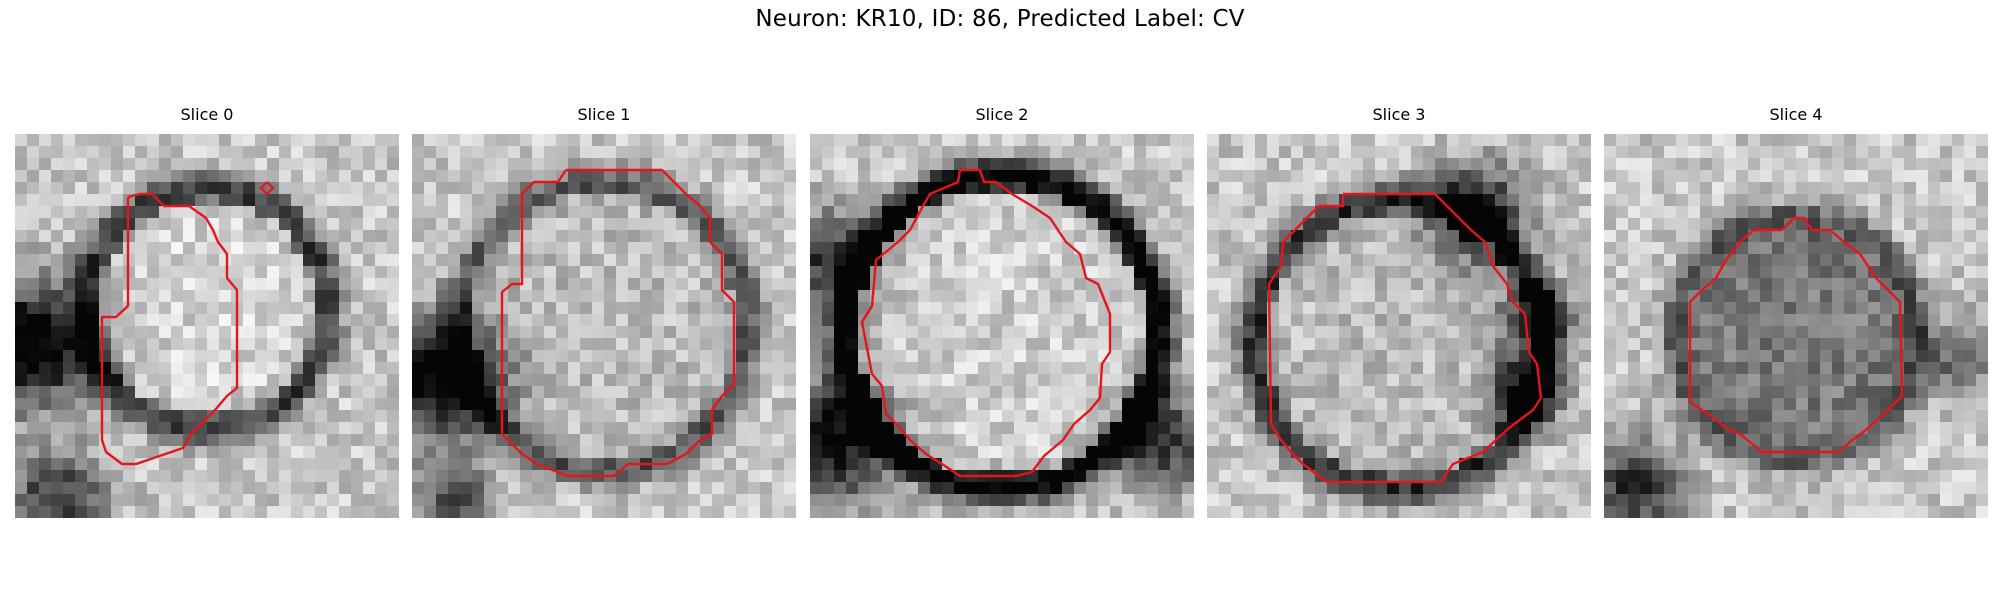  Describe the element at coordinates (1796, 114) in the screenshot. I see `slice-title-4: Slice 4` at that location.